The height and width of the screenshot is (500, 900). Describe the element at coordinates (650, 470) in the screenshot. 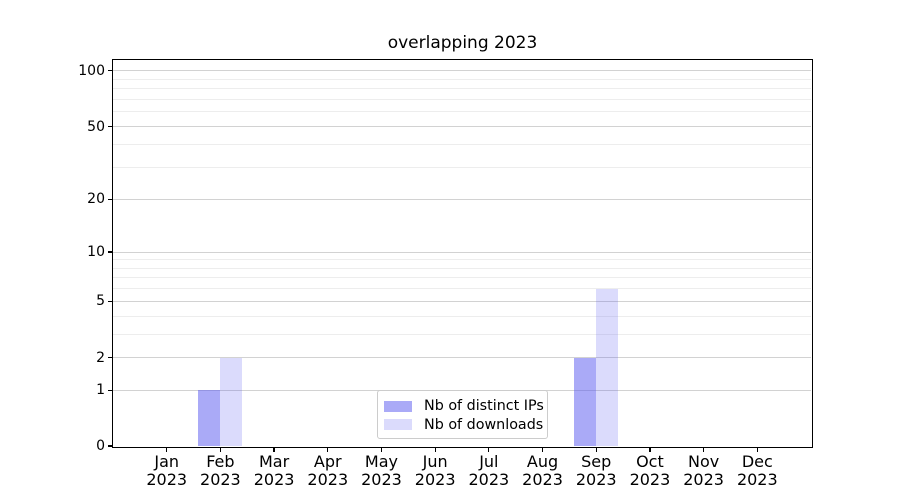

I see `x-tick-label: Oct 2023` at that location.